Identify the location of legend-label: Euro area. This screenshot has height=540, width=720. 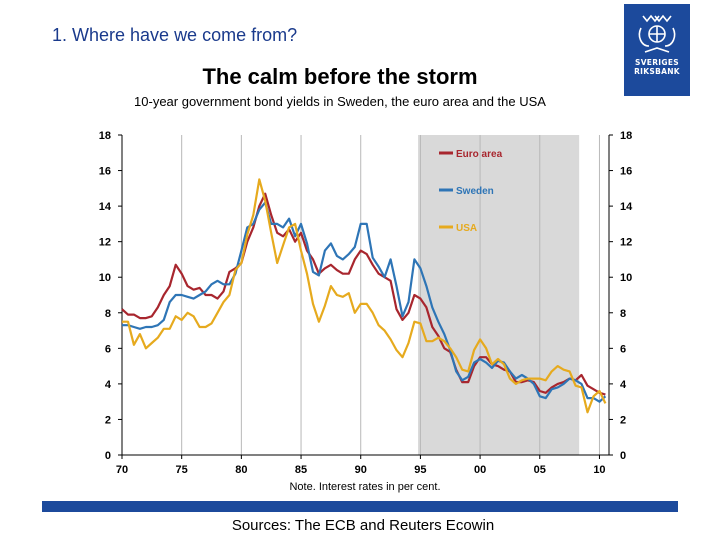
(479, 154).